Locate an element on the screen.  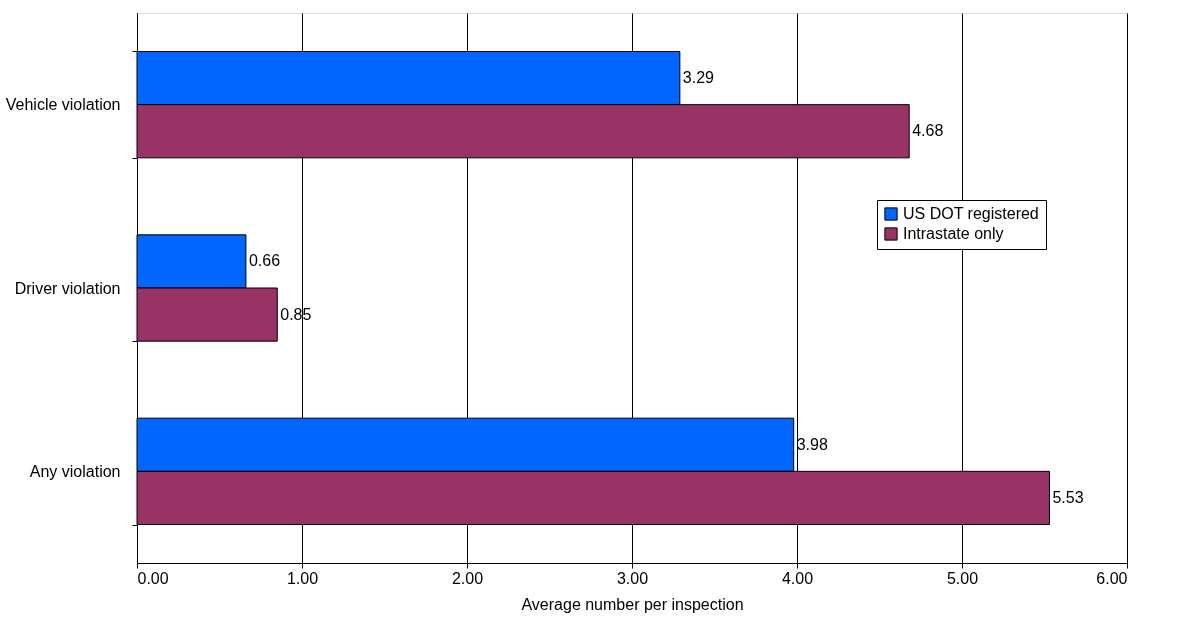
x-tick-label: 1.00 is located at coordinates (302, 578).